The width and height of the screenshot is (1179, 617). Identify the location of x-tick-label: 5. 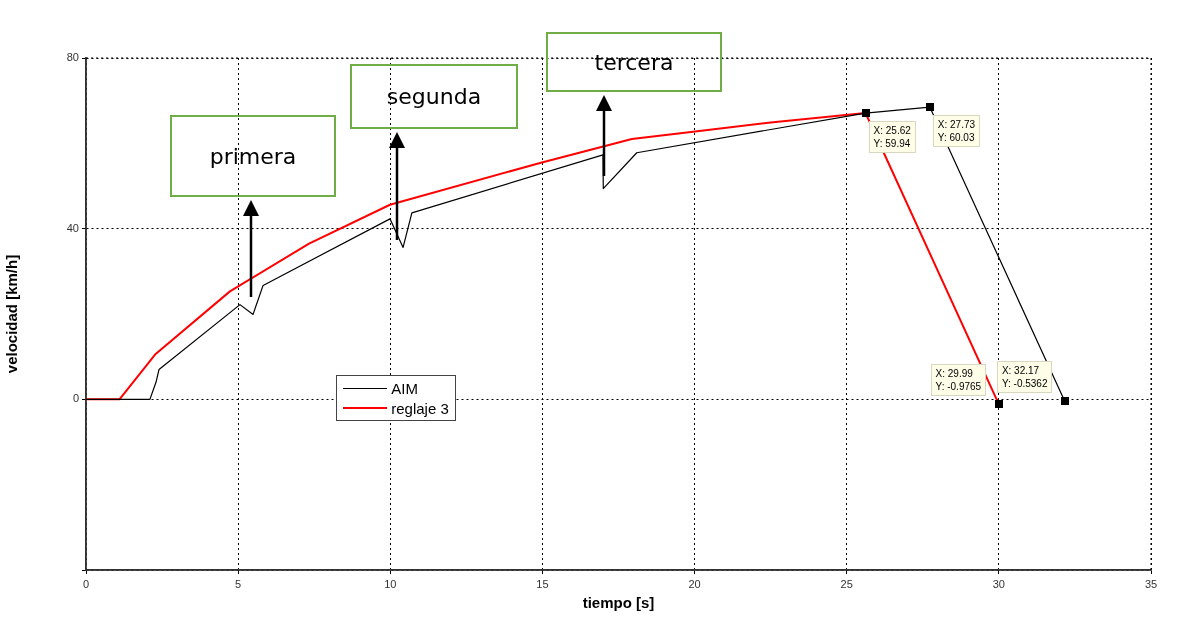
(238, 583).